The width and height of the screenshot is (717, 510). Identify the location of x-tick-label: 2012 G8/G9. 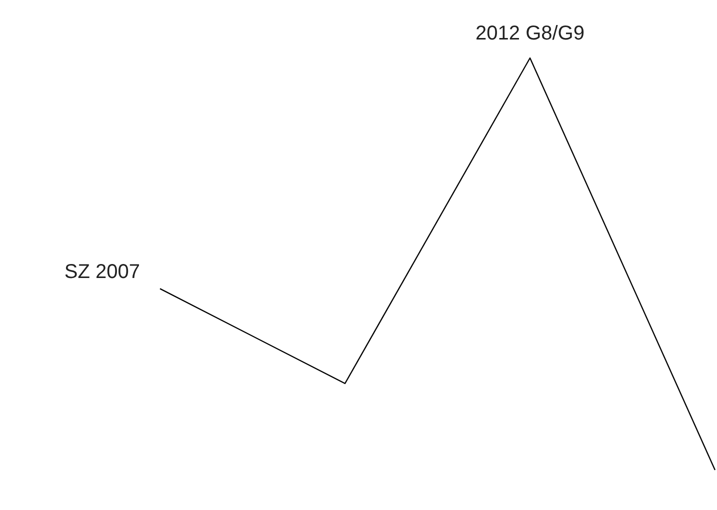
(530, 33).